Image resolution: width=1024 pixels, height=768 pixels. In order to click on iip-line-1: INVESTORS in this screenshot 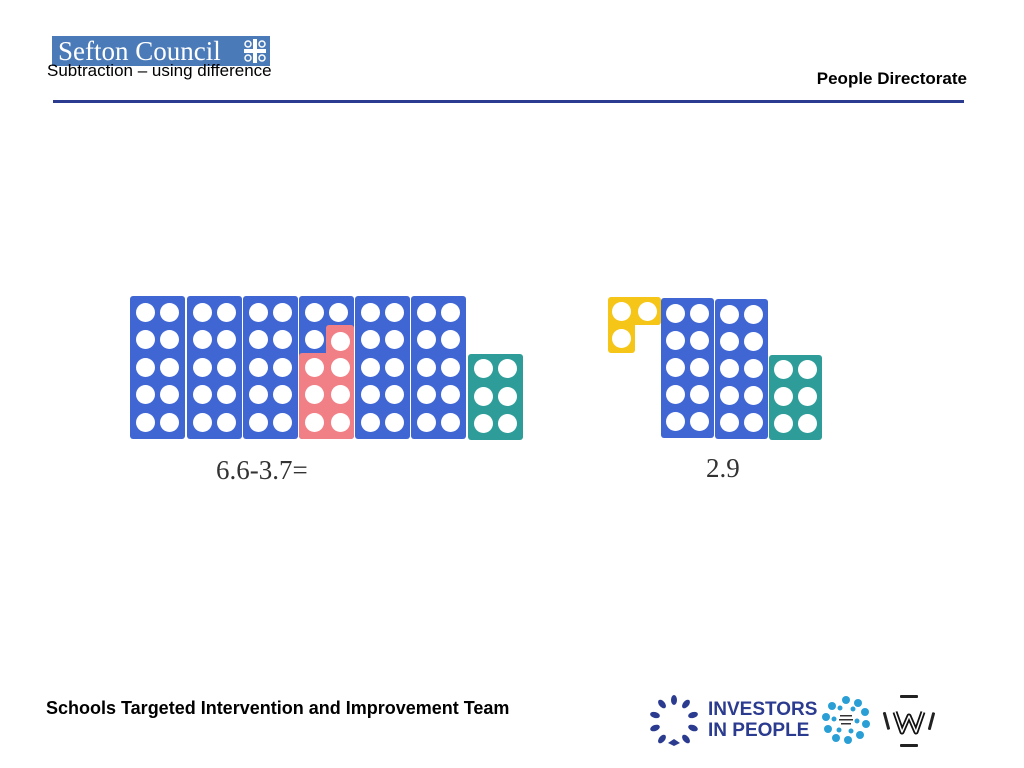, I will do `click(763, 709)`.